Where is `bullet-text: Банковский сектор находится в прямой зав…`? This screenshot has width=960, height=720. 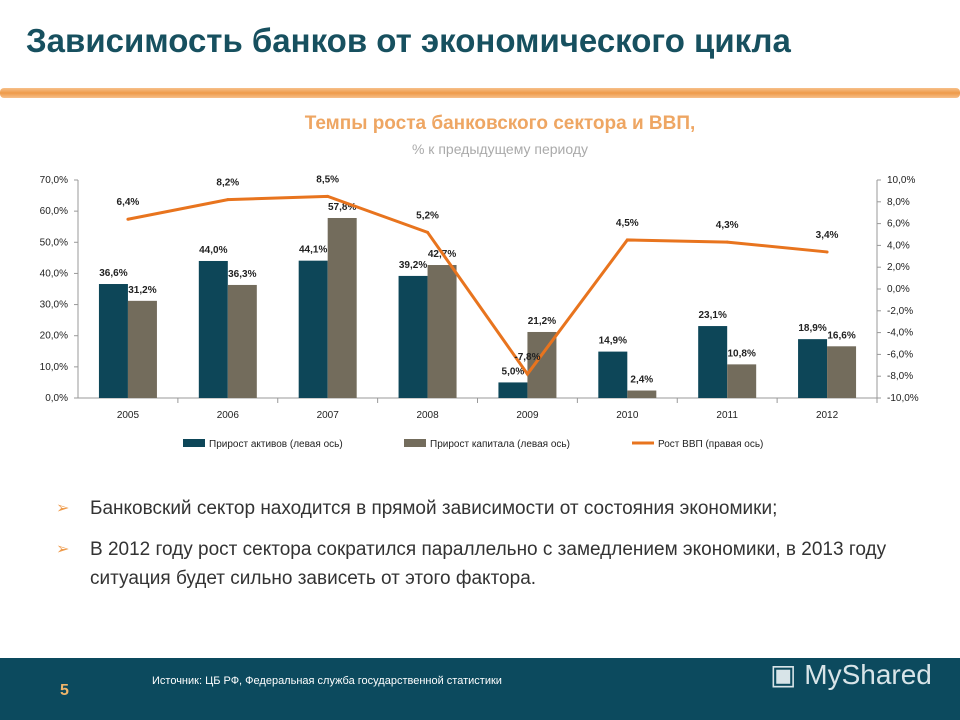 bullet-text: Банковский сектор находится в прямой зав… is located at coordinates (434, 508).